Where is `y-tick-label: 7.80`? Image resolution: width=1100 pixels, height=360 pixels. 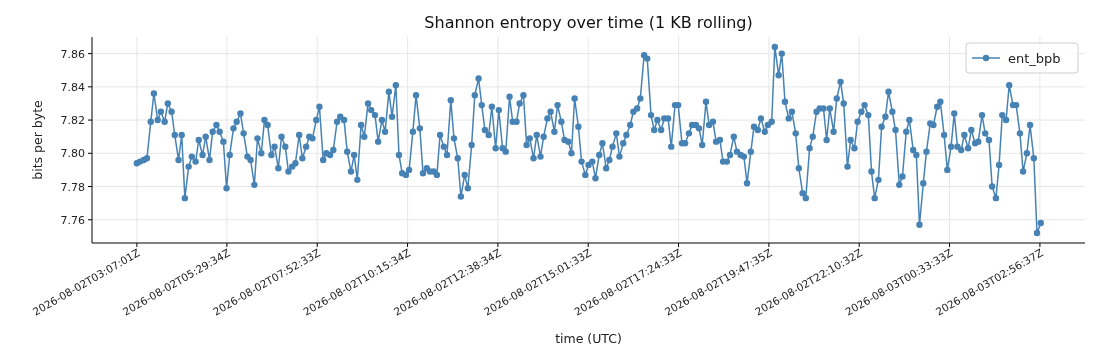 y-tick-label: 7.80 is located at coordinates (72, 154).